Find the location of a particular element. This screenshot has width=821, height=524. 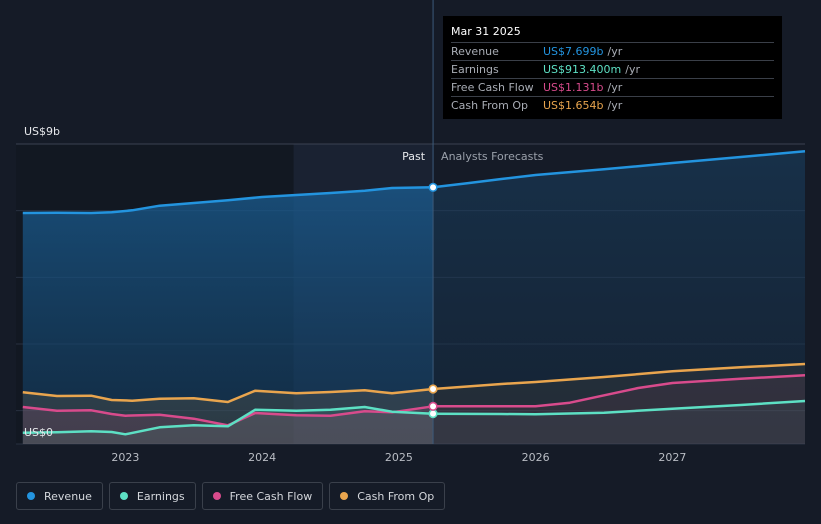

line-earnings-past is located at coordinates (228, 420).